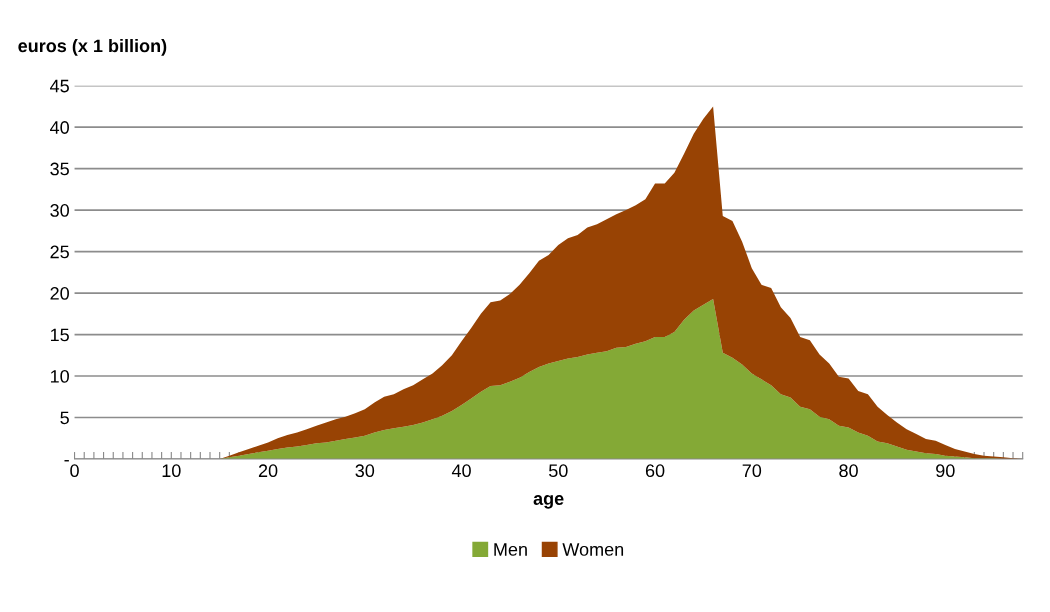 This screenshot has width=1050, height=612. Describe the element at coordinates (64, 418) in the screenshot. I see `y-tick-label: 5` at that location.